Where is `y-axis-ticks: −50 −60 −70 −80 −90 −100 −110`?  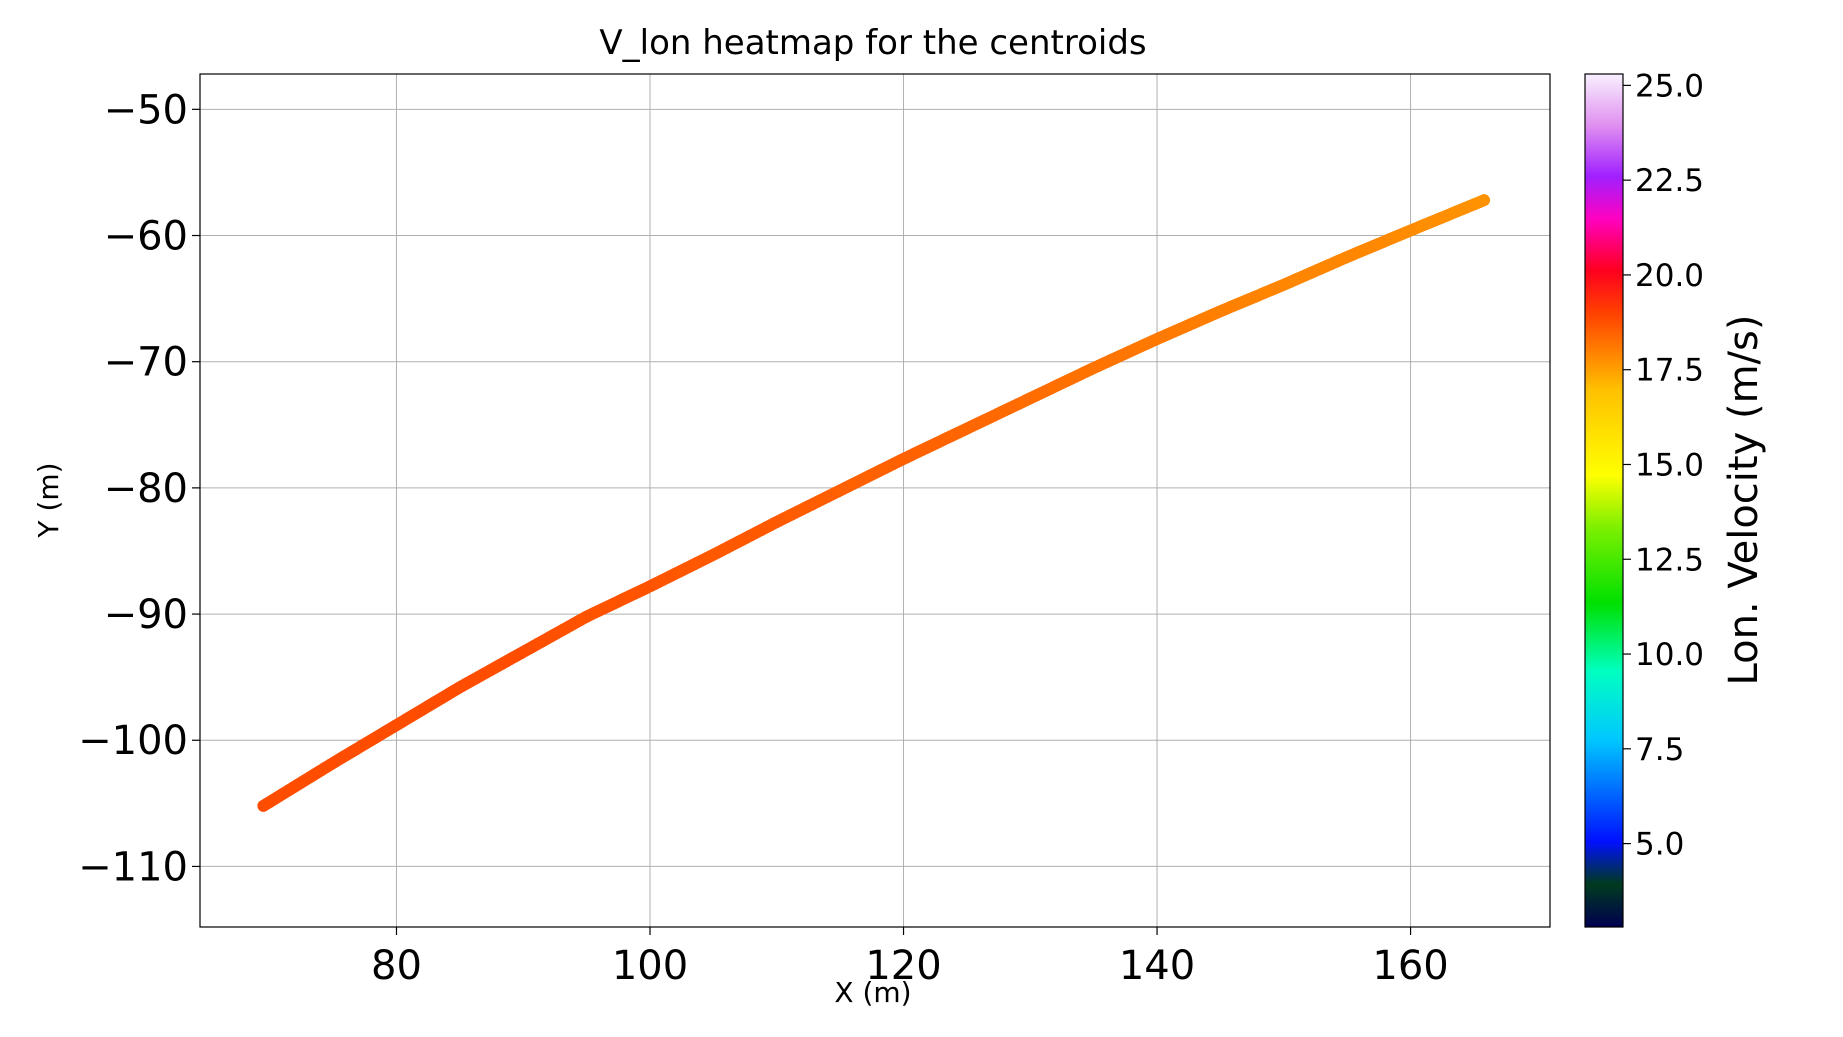 y-axis-ticks: −50 −60 −70 −80 −90 −100 −110 is located at coordinates (139, 488).